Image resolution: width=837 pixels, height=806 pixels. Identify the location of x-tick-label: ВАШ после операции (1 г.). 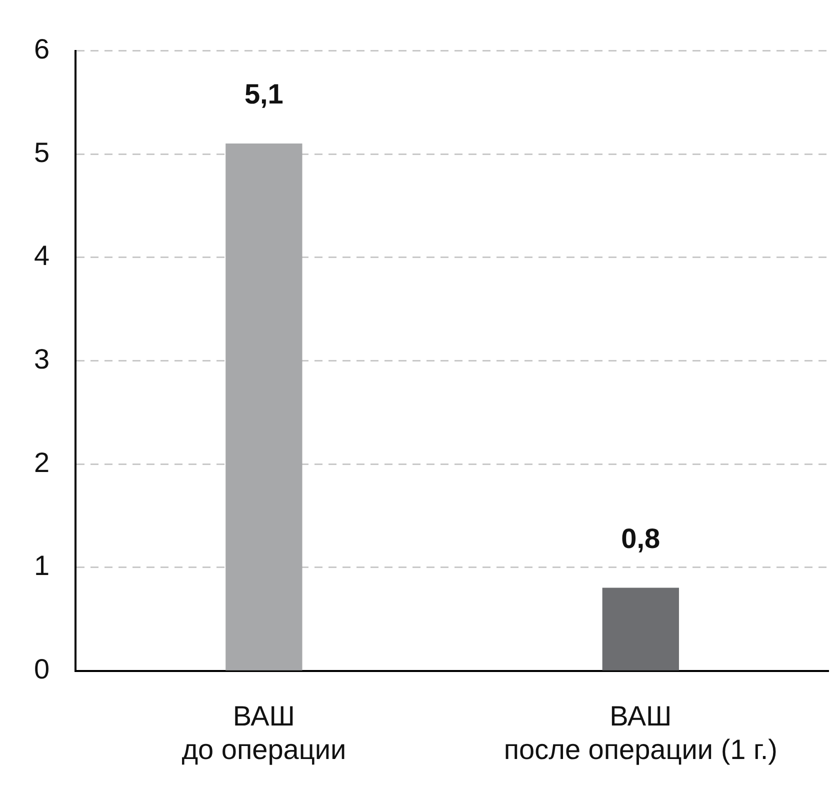
(641, 732).